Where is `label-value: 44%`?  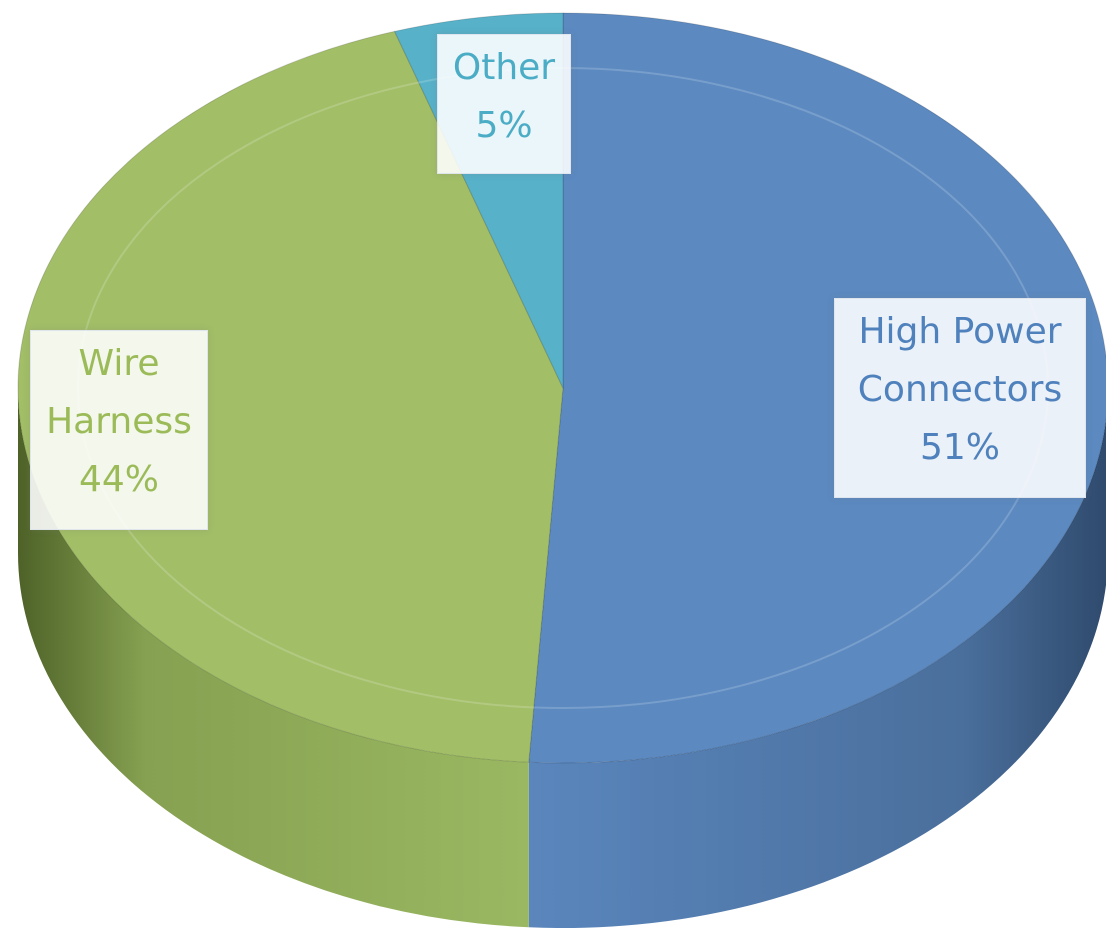
label-value: 44% is located at coordinates (118, 479).